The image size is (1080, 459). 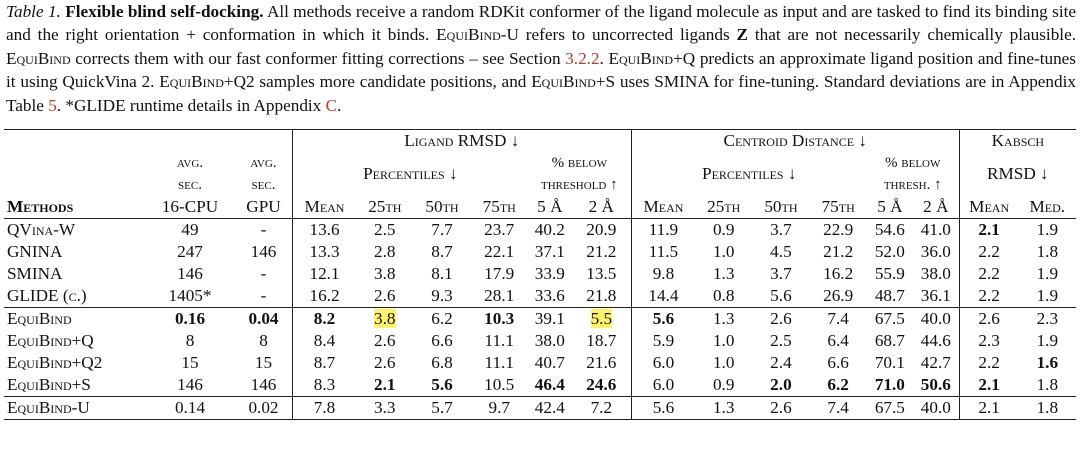 What do you see at coordinates (1047, 206) in the screenshot?
I see `col-header: Med.` at bounding box center [1047, 206].